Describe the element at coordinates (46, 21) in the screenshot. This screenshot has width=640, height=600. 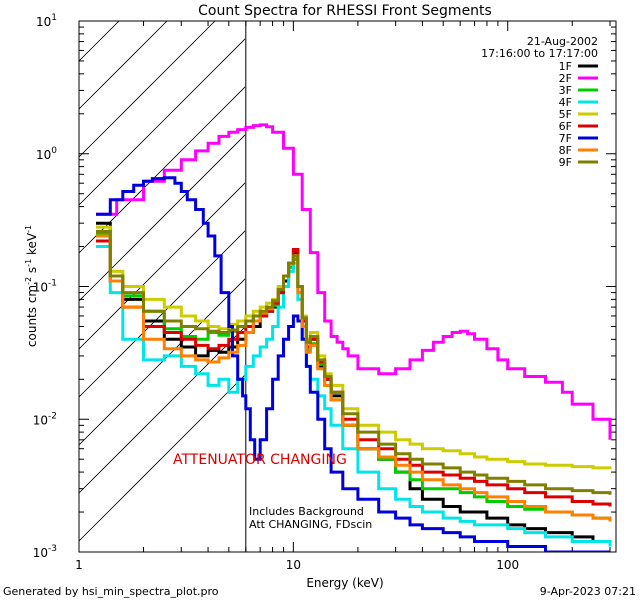
I see `y-tick-label: 10¹` at that location.